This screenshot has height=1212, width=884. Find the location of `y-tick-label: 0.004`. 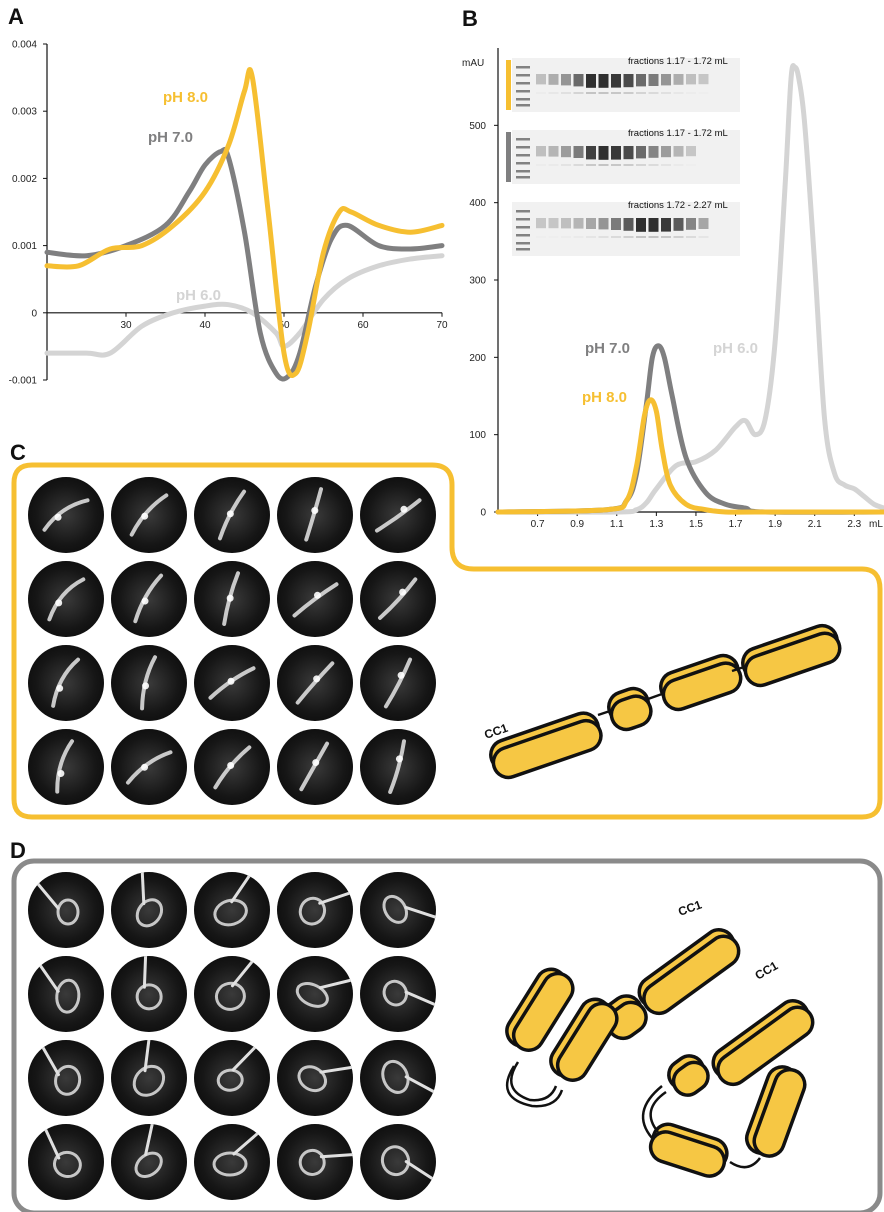

y-tick-label: 0.004 is located at coordinates (24, 45).